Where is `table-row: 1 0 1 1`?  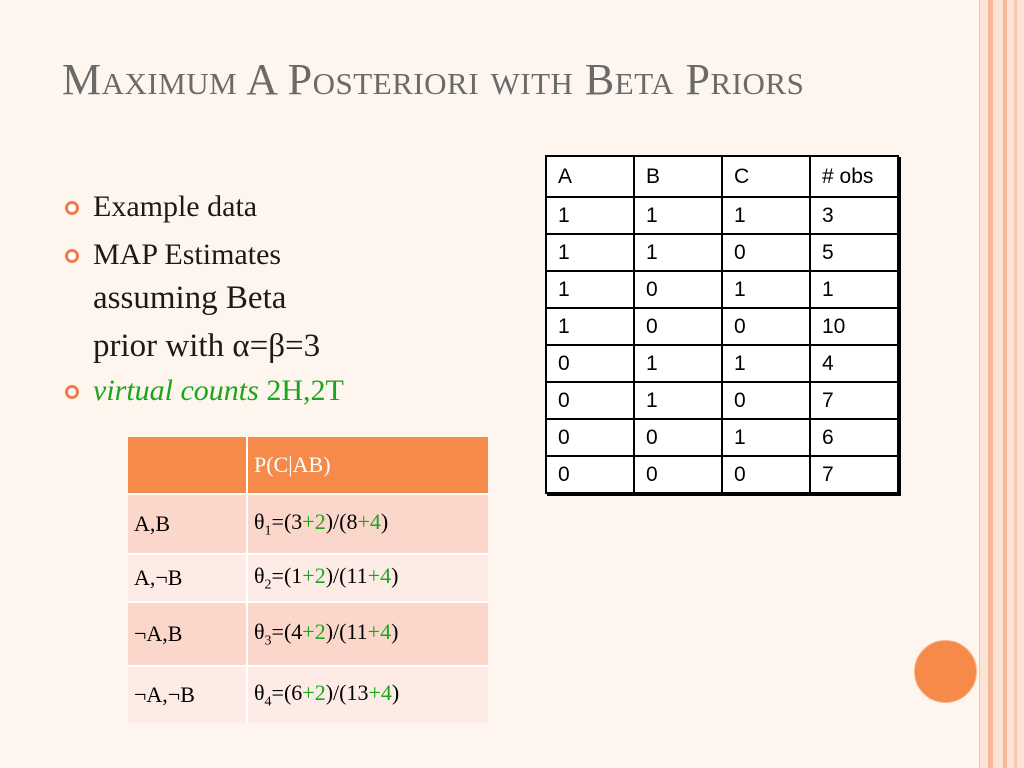
table-row: 1 0 1 1 is located at coordinates (722, 289).